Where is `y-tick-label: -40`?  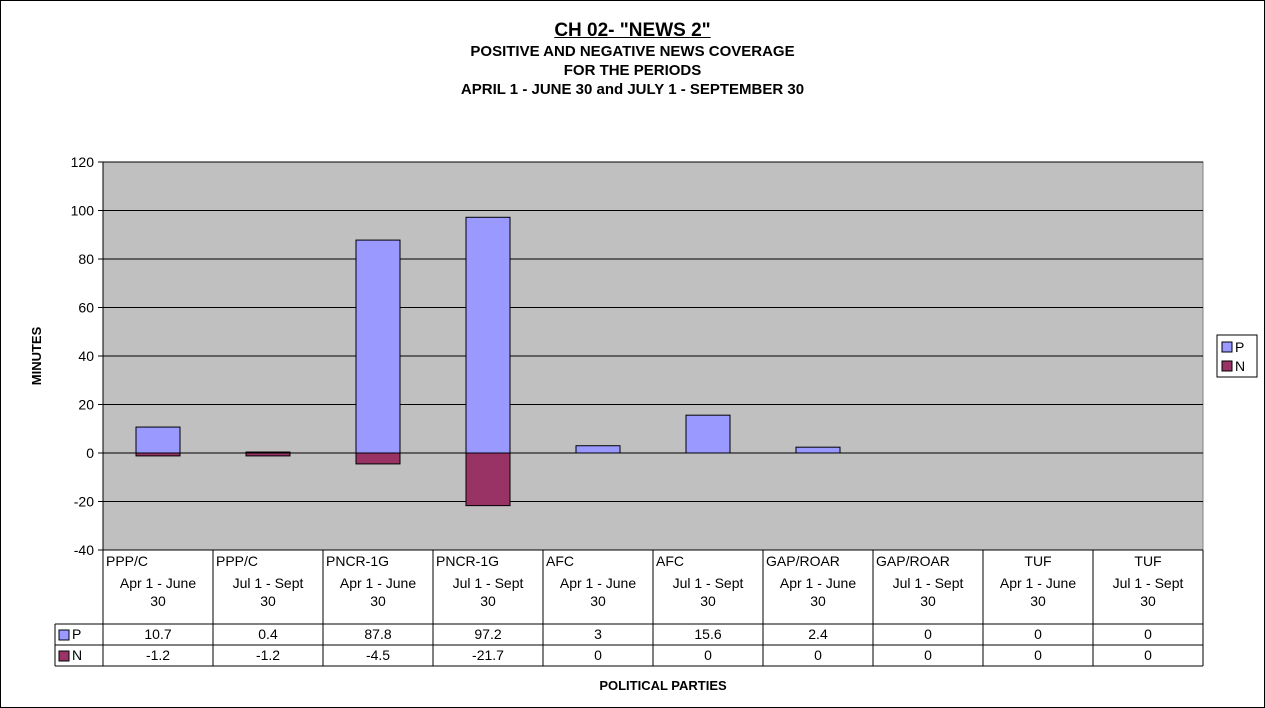
y-tick-label: -40 is located at coordinates (84, 550).